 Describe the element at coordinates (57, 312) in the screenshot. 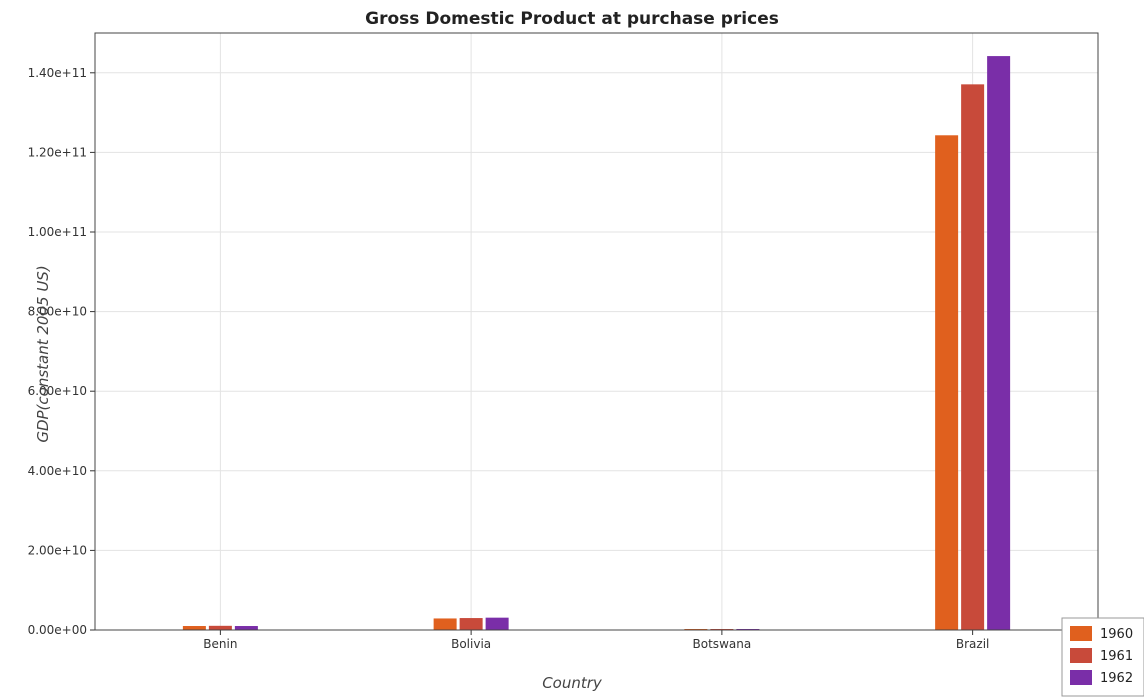

I see `y-tick-label: 8.00e+10` at that location.